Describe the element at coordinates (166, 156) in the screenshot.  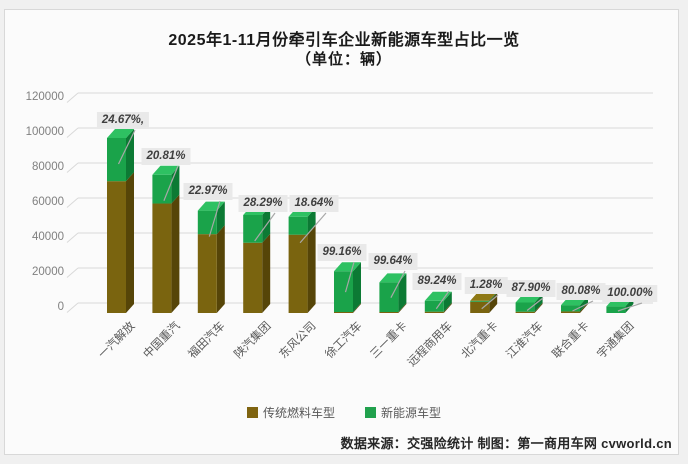
I see `nev-share-label: 20.81%` at that location.